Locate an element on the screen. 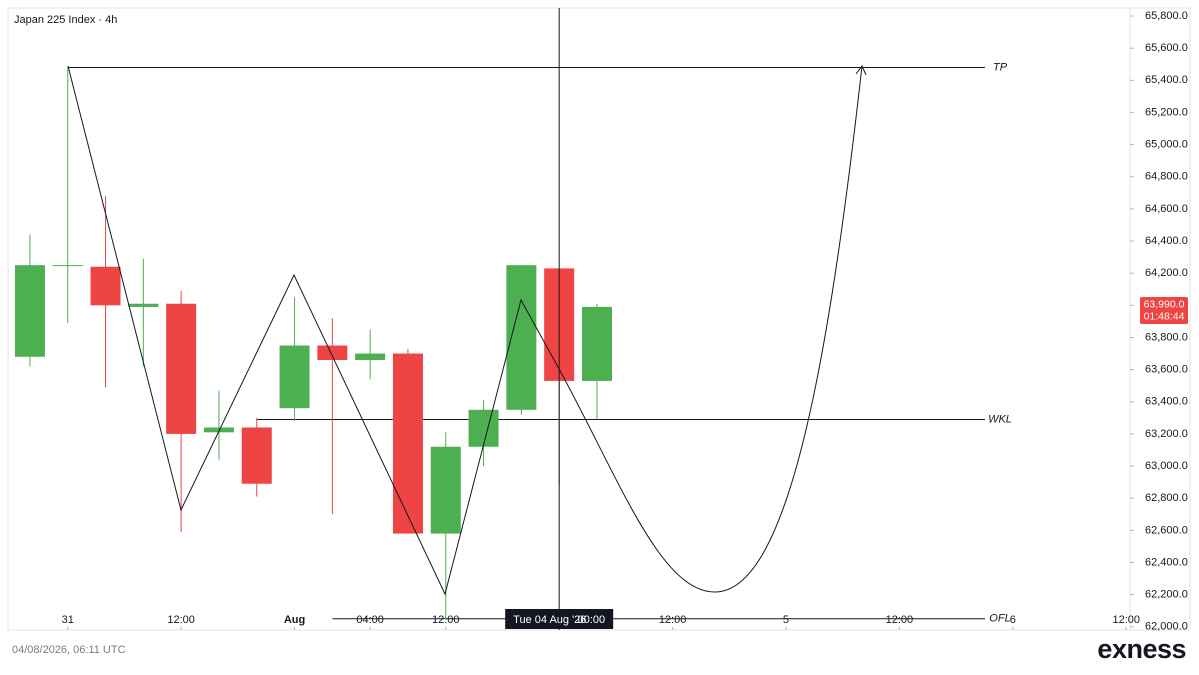  y-tick-label: 65,200.0 is located at coordinates (1166, 112).